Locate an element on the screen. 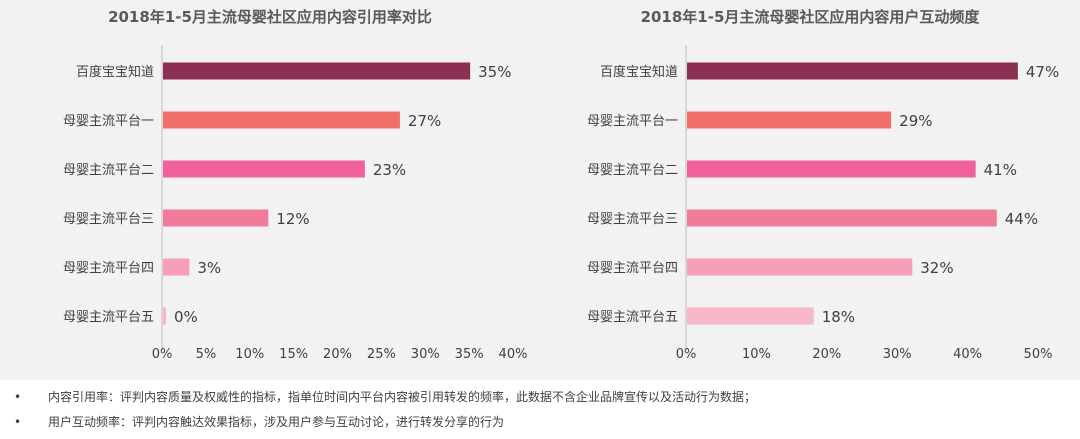  x-tick-label: 15% is located at coordinates (293, 354).